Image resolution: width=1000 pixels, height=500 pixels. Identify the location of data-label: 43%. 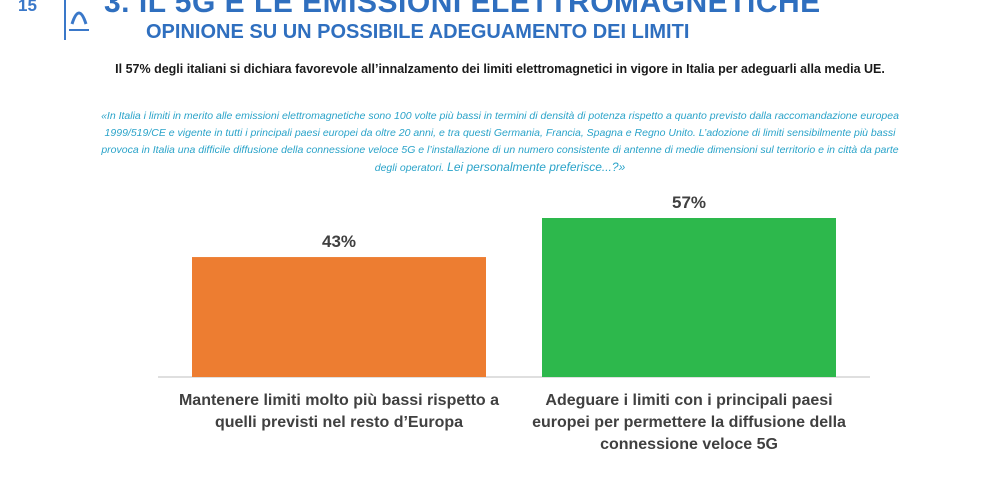
(339, 241).